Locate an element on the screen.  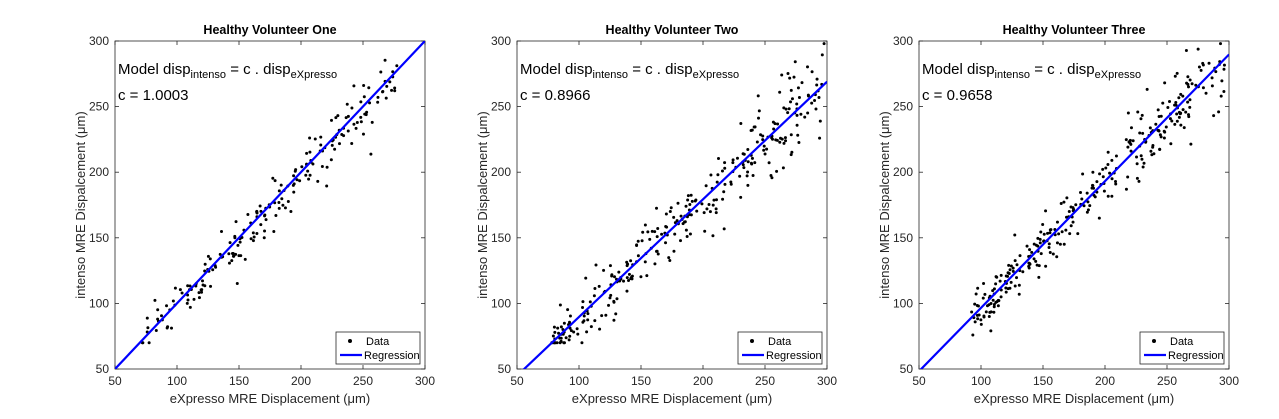
y-tick-label: 150 is located at coordinates (903, 238).